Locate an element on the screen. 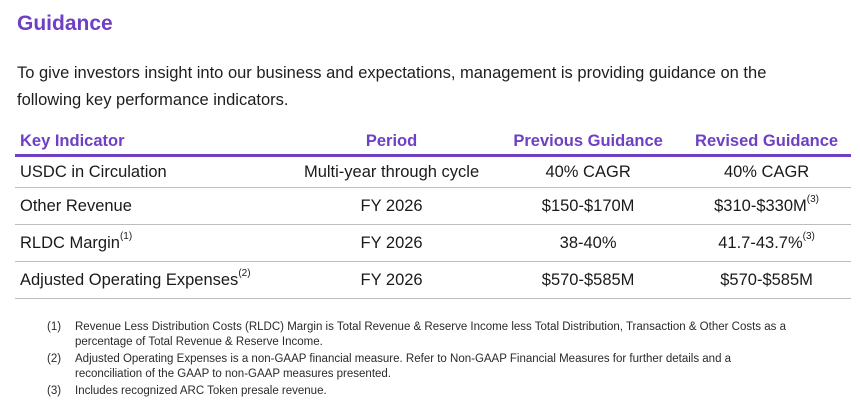 The height and width of the screenshot is (414, 860). header-key-indicator: Key Indicator is located at coordinates (152, 142).